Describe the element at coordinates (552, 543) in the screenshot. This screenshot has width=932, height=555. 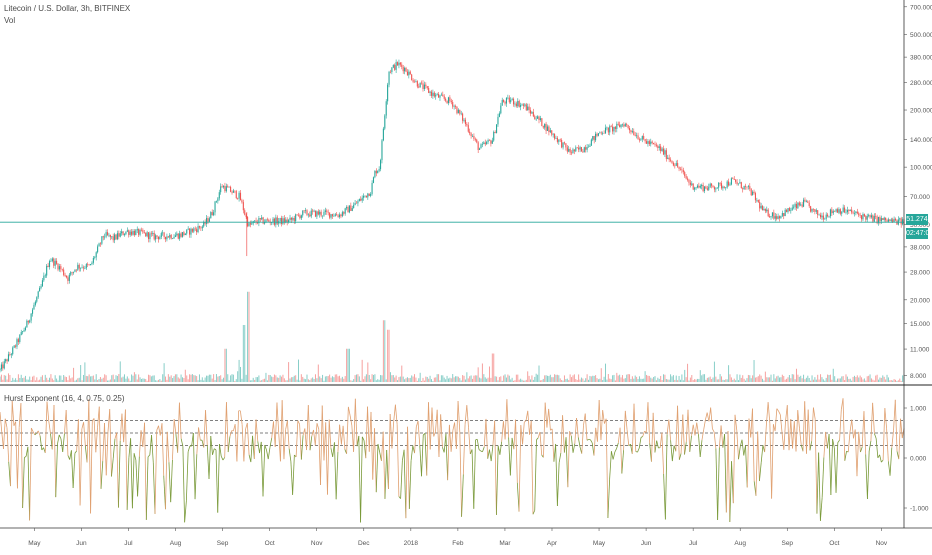
I see `time-tick-label: Apr` at that location.